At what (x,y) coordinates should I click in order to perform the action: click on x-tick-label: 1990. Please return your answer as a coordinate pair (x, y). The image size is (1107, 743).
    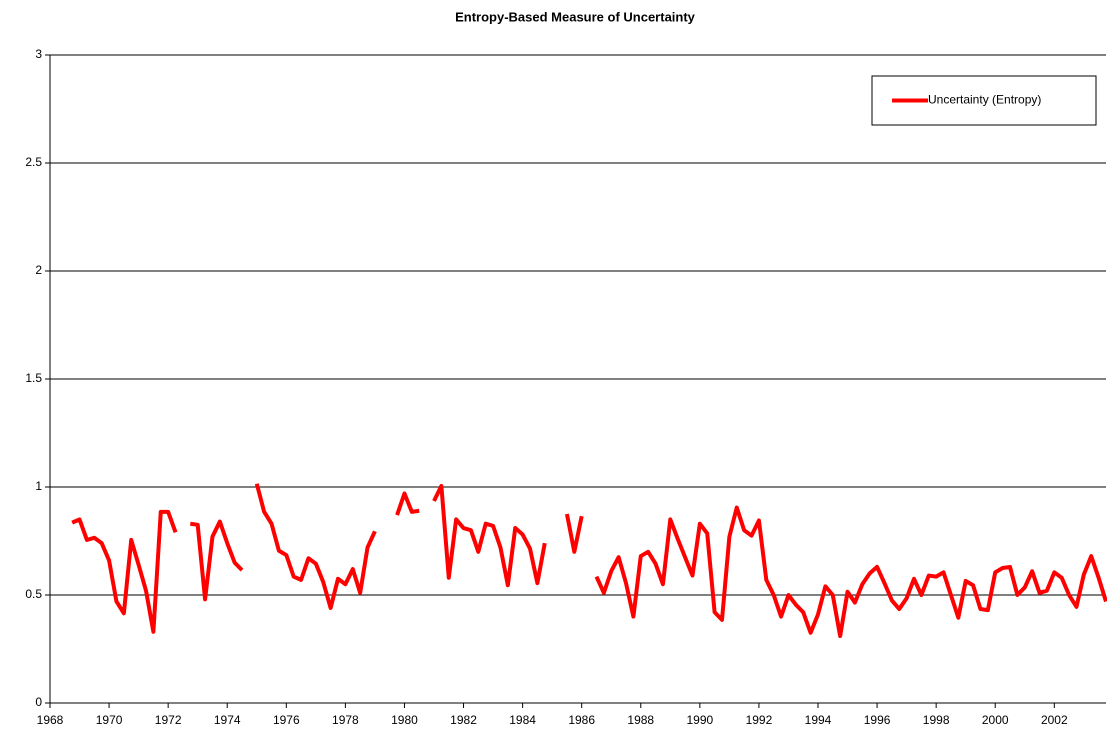
    Looking at the image, I should click on (699, 720).